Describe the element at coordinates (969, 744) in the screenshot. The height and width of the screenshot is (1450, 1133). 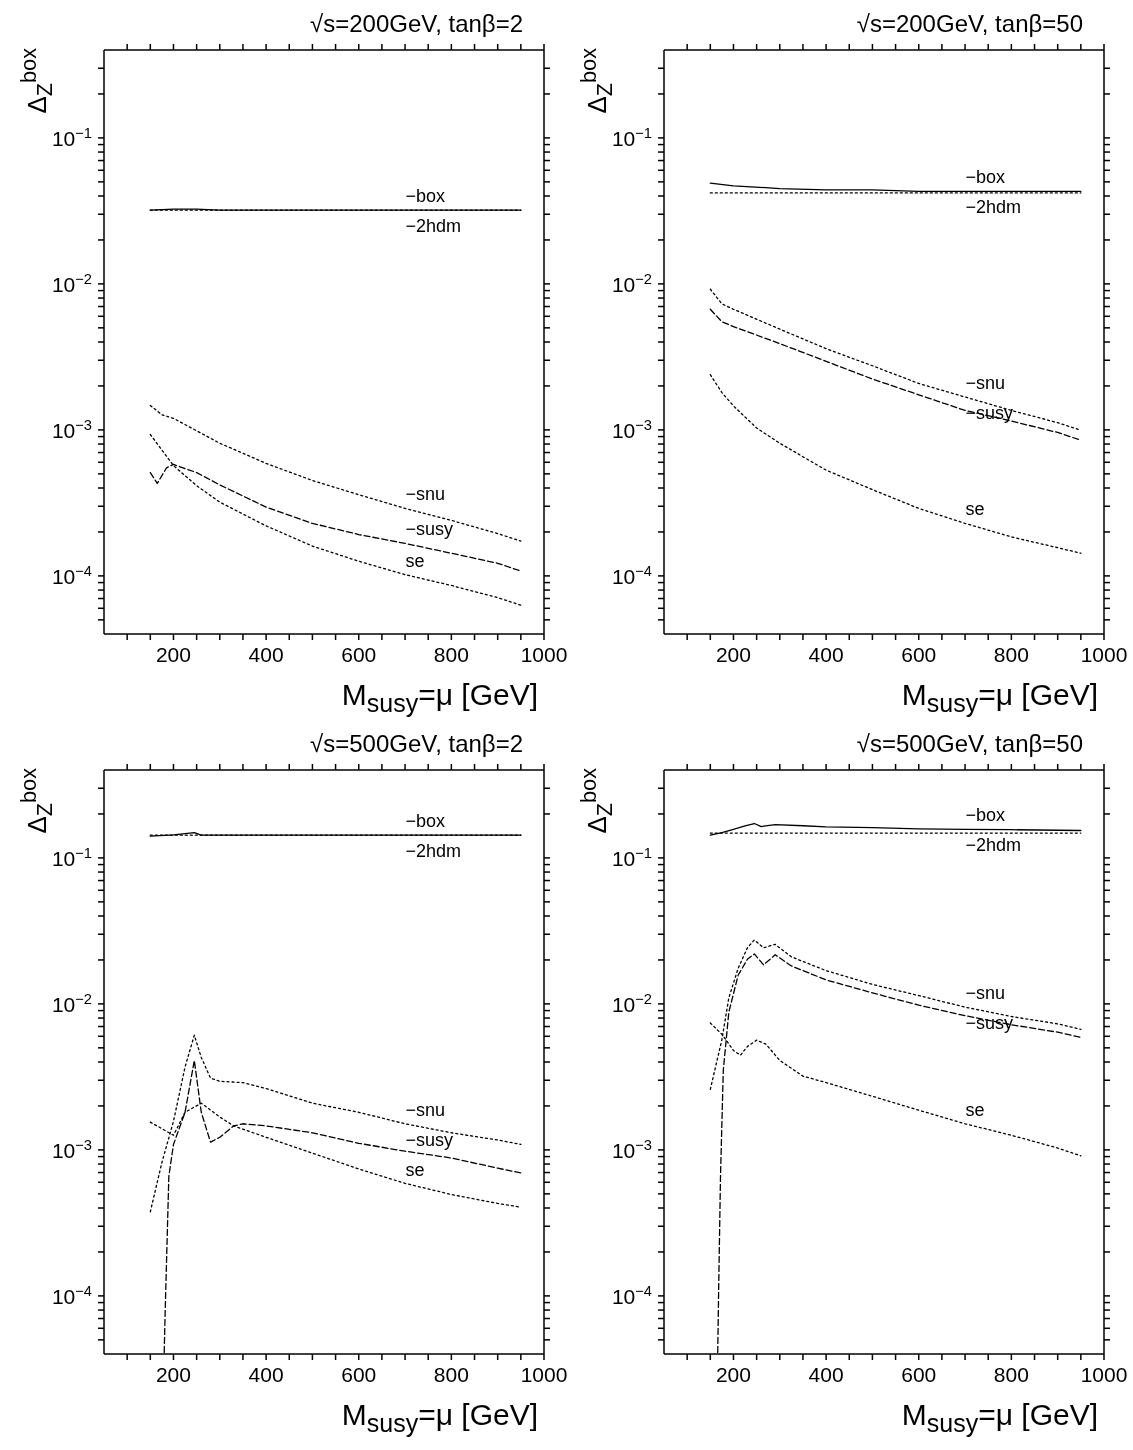
I see `chart-title: √s=500GeV, tanβ=50` at that location.